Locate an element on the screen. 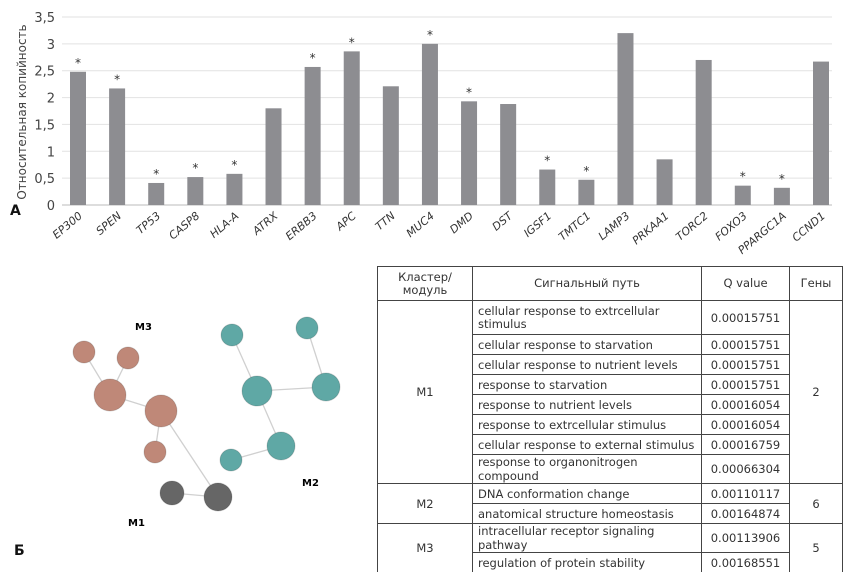 This screenshot has height=572, width=862. y-tick-label: 2,5 is located at coordinates (44, 72).